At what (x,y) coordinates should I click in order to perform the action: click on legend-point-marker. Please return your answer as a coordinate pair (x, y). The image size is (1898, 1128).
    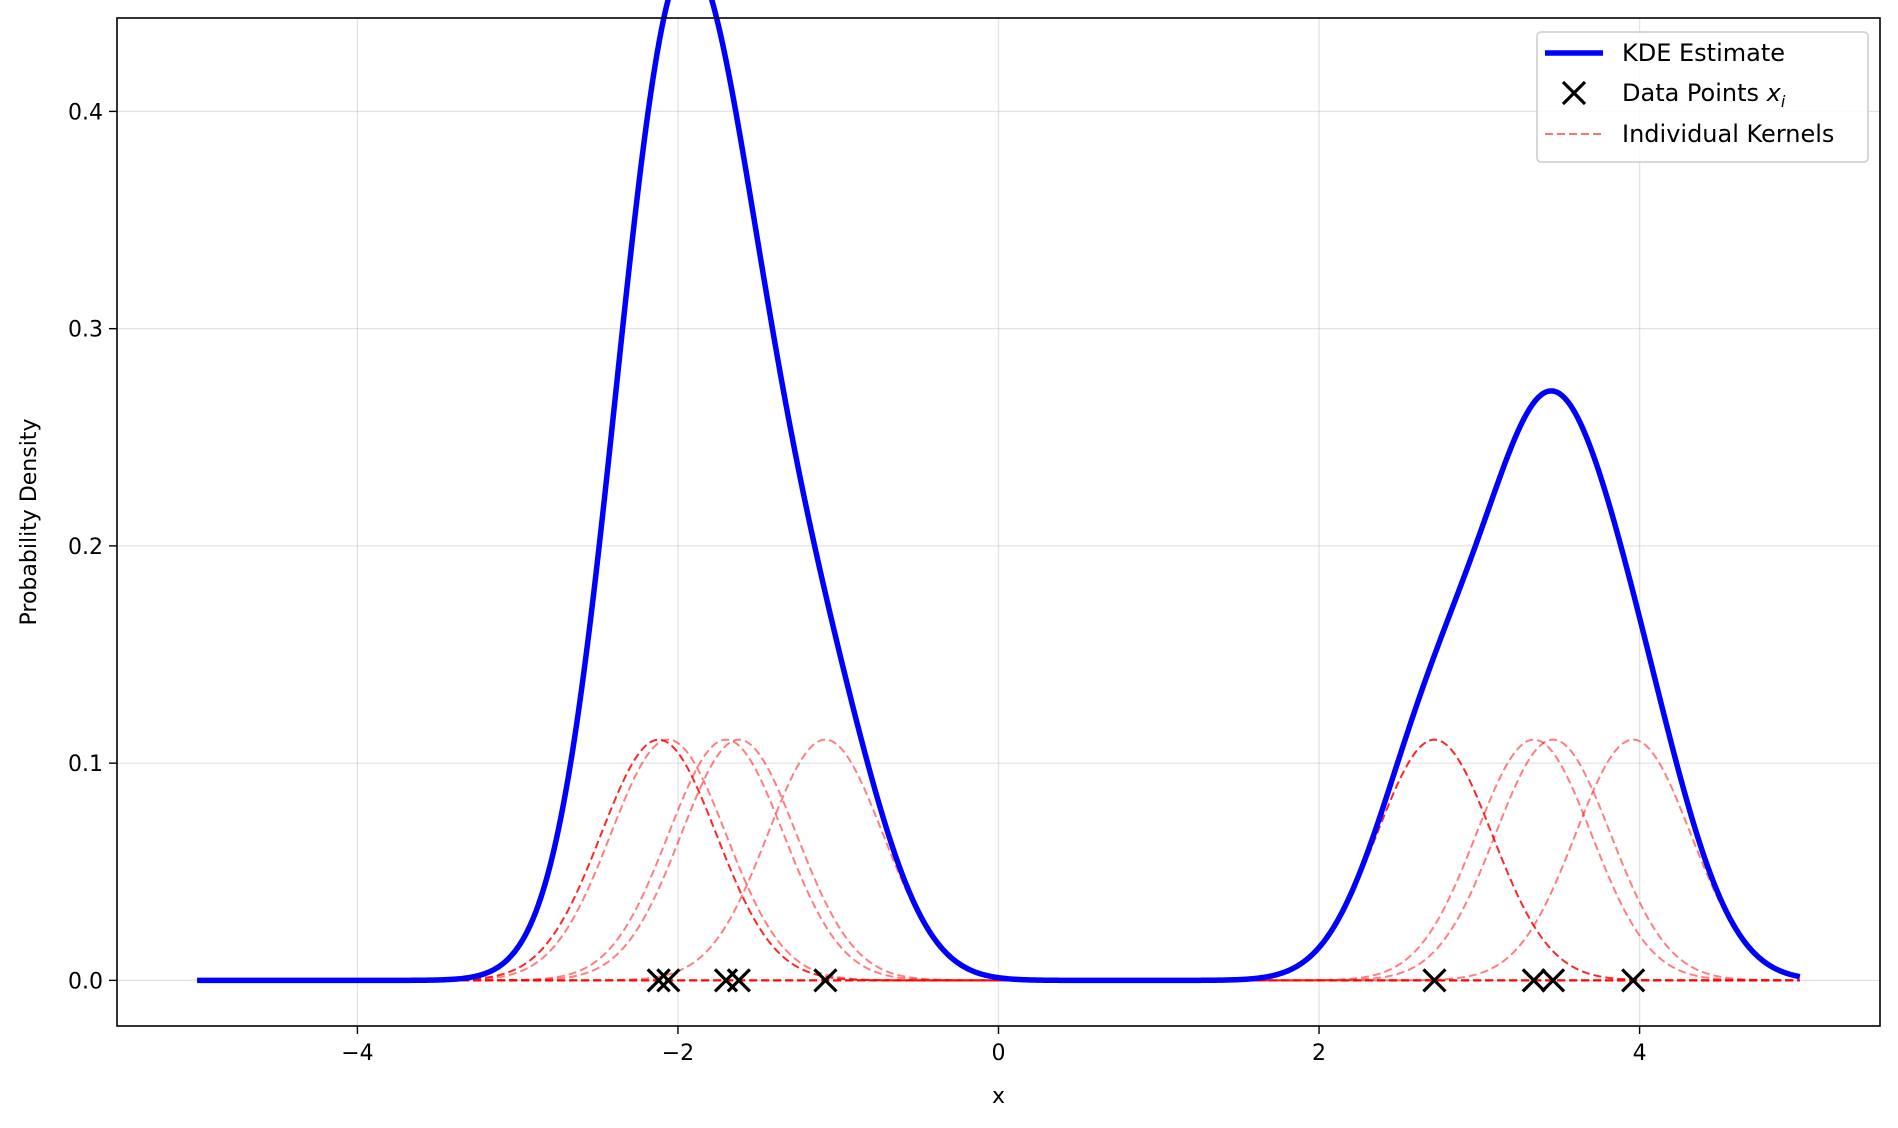
    Looking at the image, I should click on (1574, 93).